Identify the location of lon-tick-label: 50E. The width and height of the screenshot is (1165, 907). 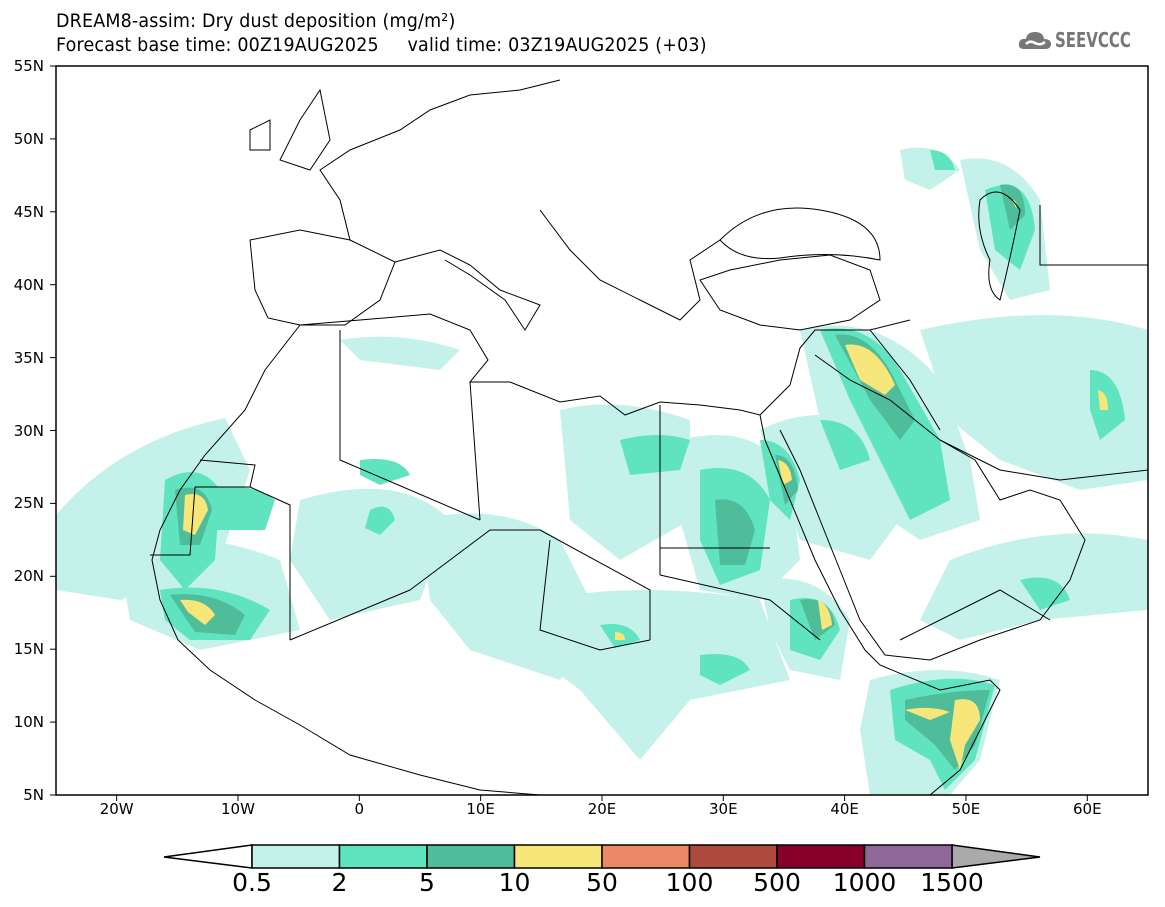
(966, 809).